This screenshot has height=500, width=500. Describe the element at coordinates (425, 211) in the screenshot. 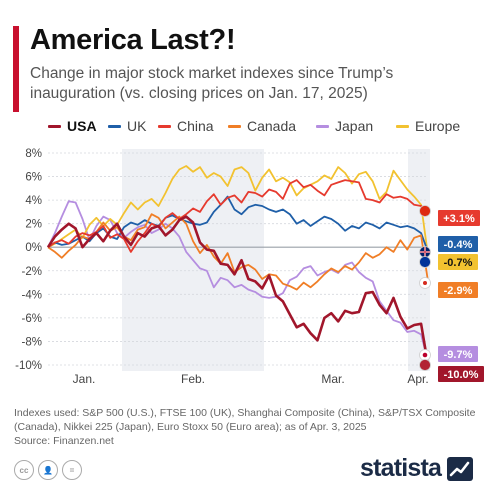

I see `china-flag-icon` at that location.